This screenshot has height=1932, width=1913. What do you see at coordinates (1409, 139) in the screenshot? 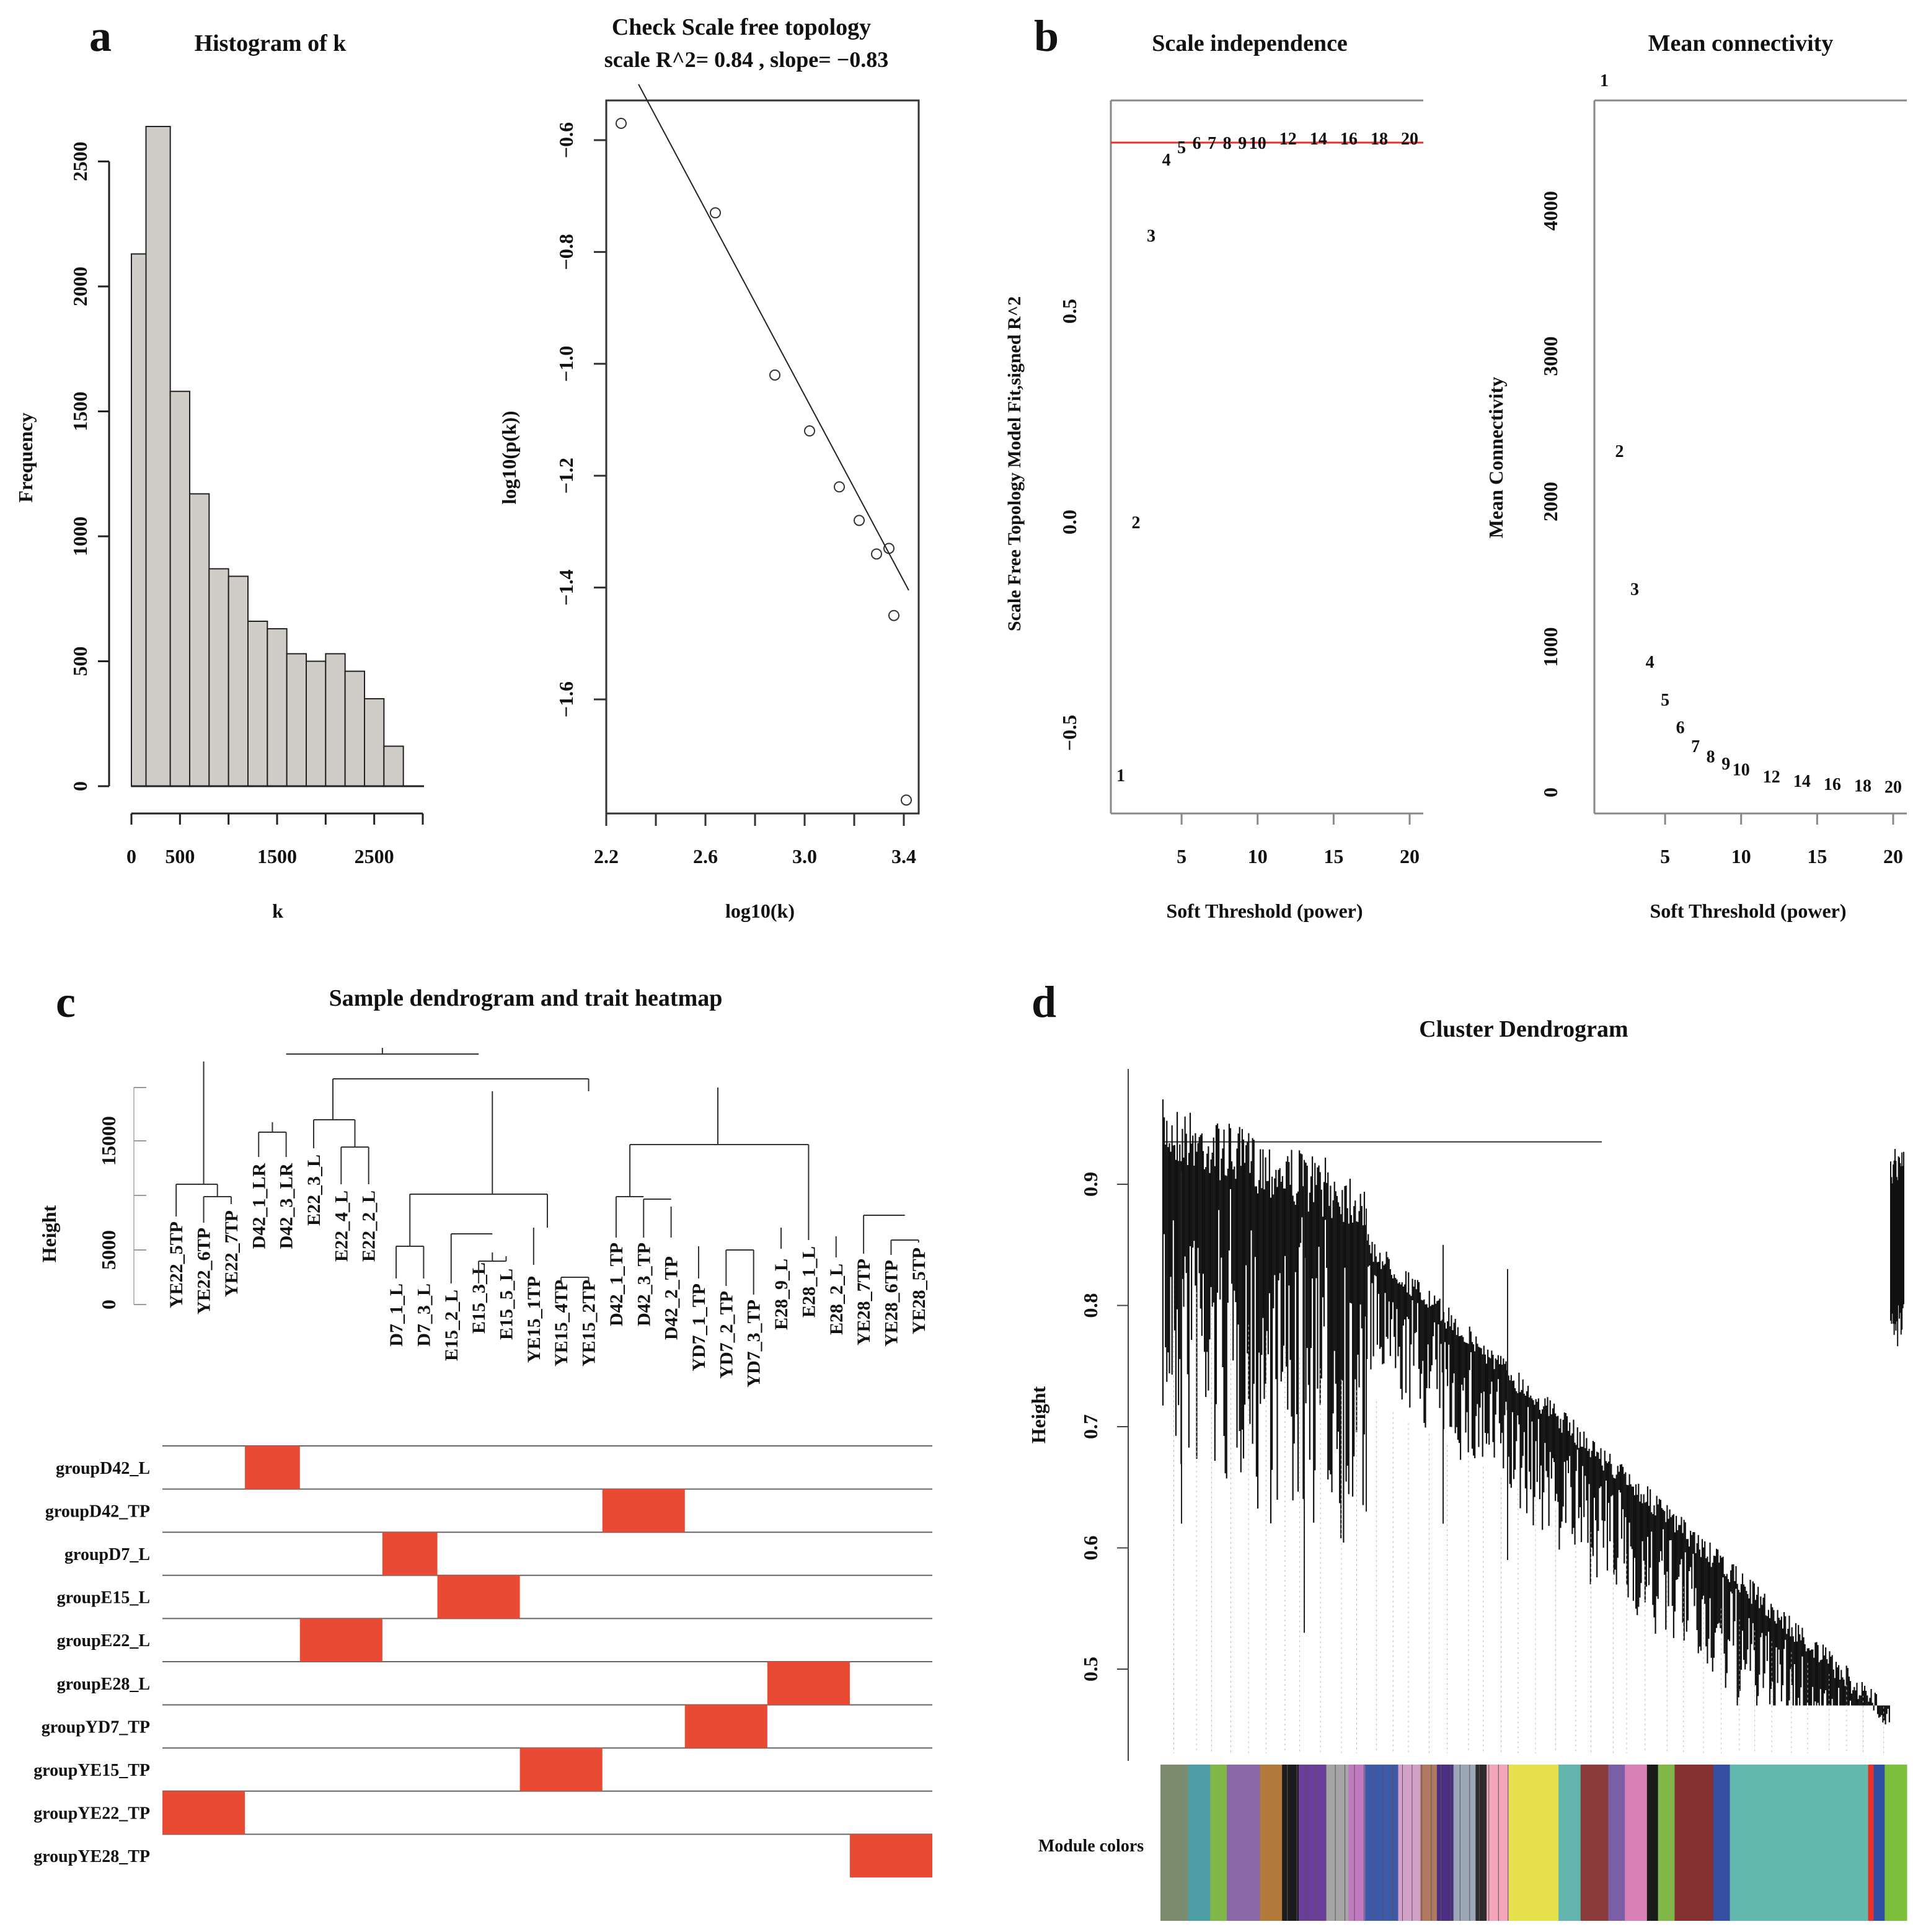
I see `scale-independence-point-label: 20` at bounding box center [1409, 139].